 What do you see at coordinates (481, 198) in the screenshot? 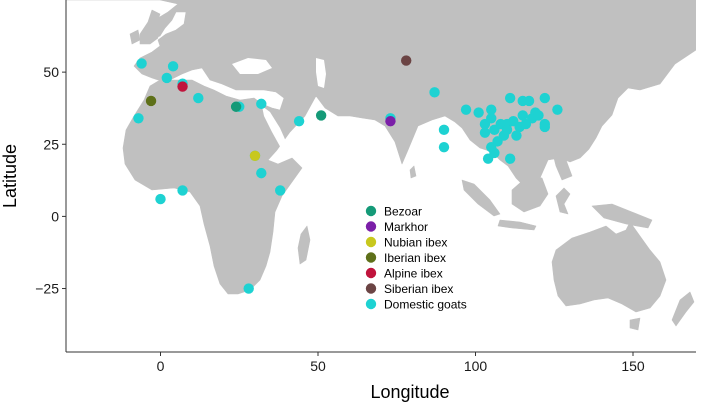
I see `sumatra` at bounding box center [481, 198].